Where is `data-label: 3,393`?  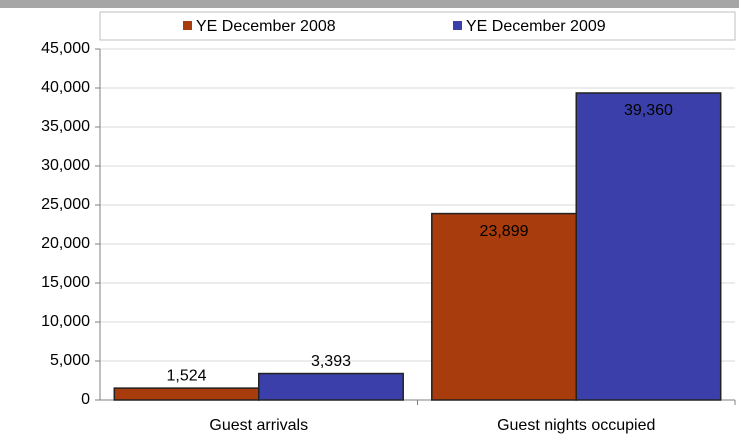
data-label: 3,393 is located at coordinates (331, 361).